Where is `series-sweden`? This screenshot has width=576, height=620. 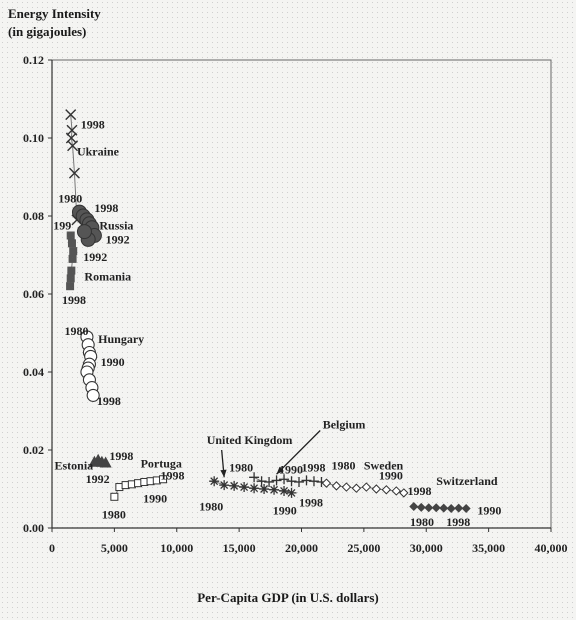 series-sweden is located at coordinates (365, 488).